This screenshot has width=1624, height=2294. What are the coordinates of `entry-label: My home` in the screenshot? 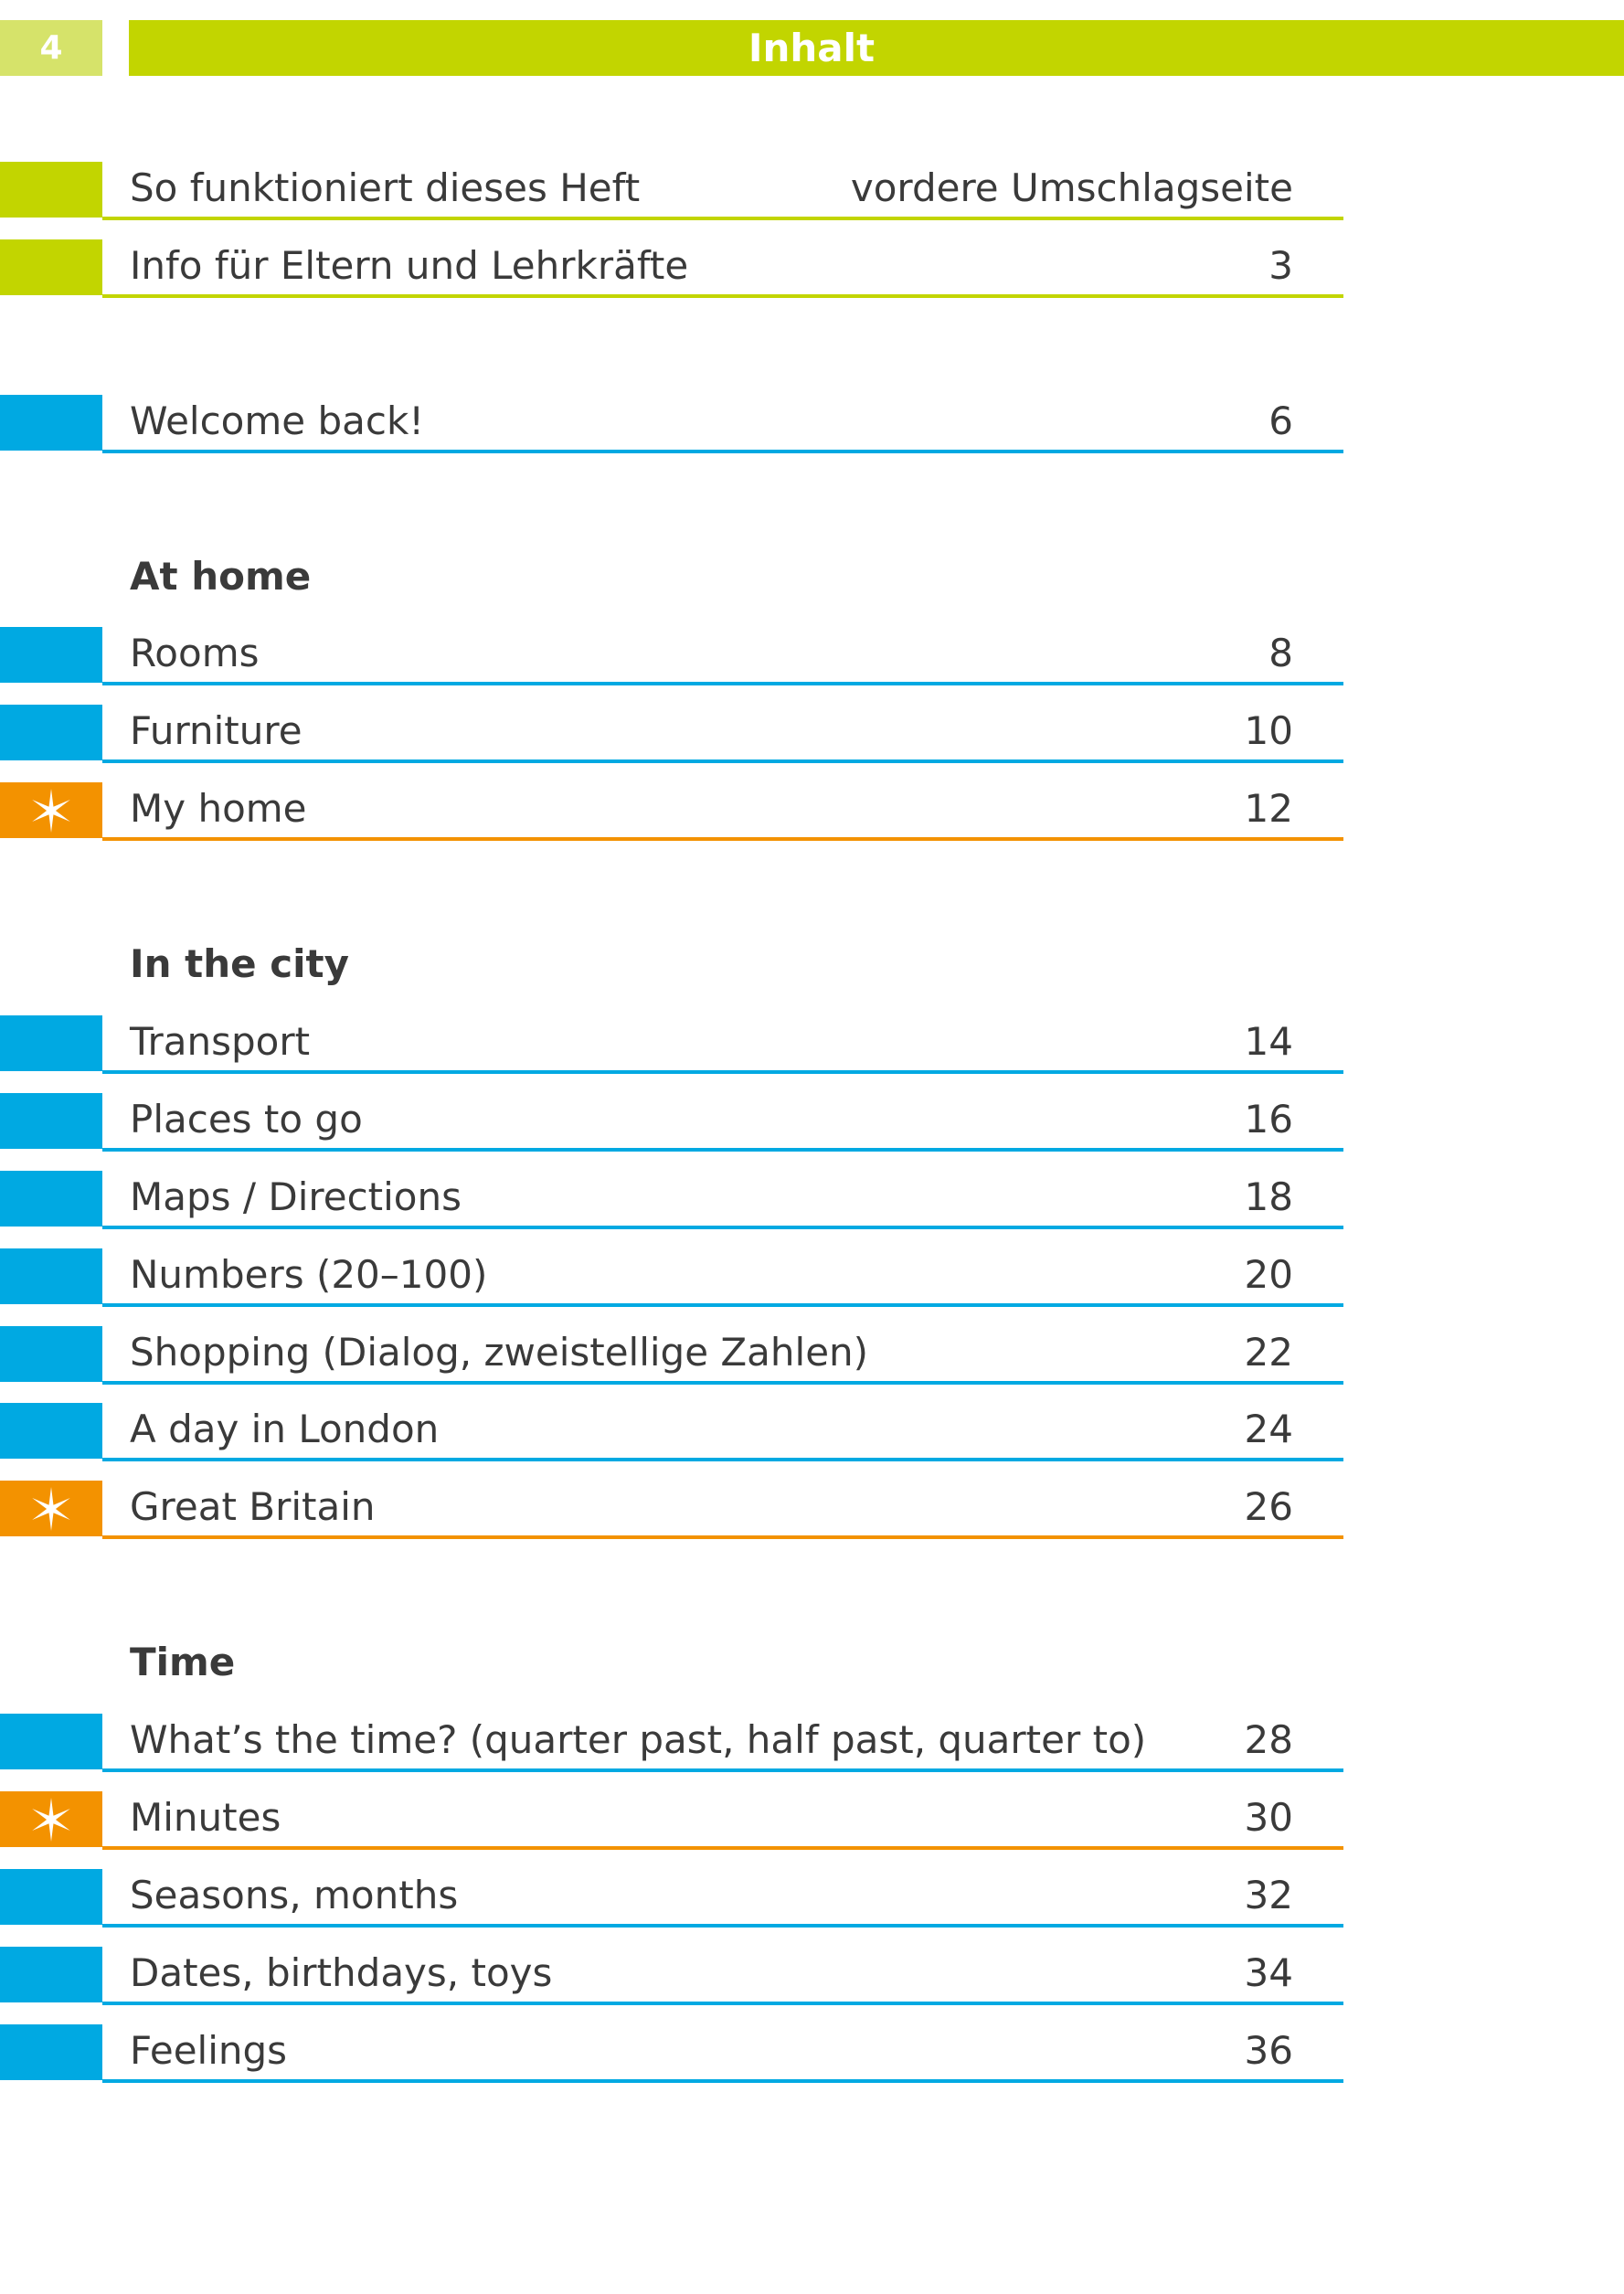 It's located at (218, 809).